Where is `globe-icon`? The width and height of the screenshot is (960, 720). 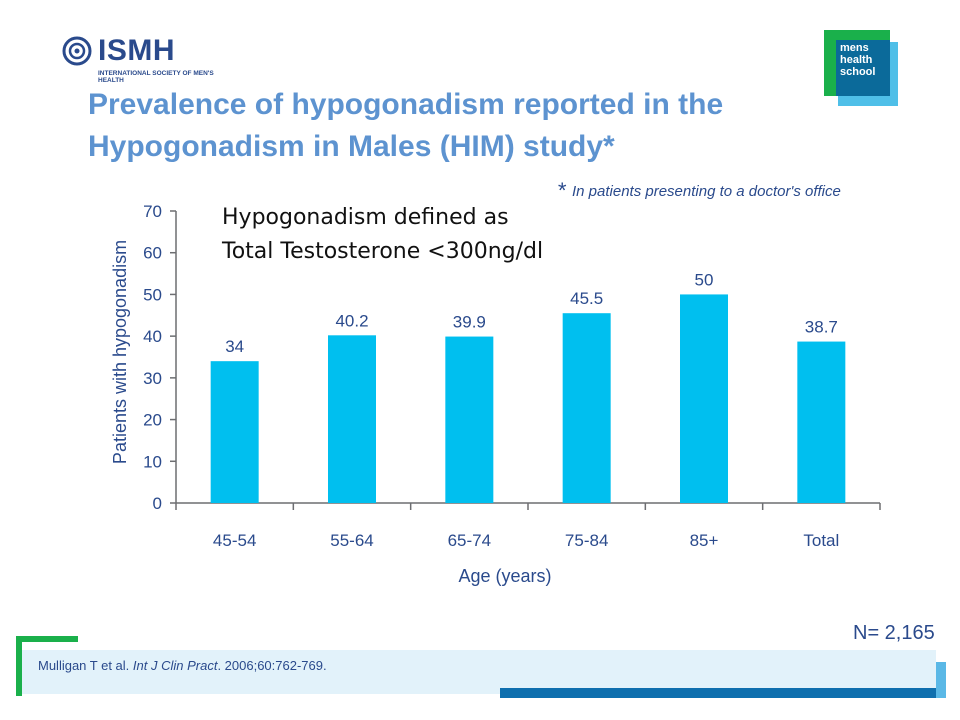
globe-icon is located at coordinates (77, 51).